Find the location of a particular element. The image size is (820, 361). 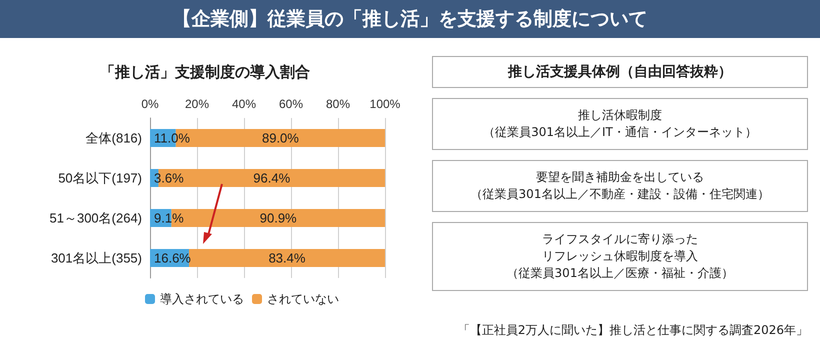

y-tick-label: 全体(816) is located at coordinates (114, 138).